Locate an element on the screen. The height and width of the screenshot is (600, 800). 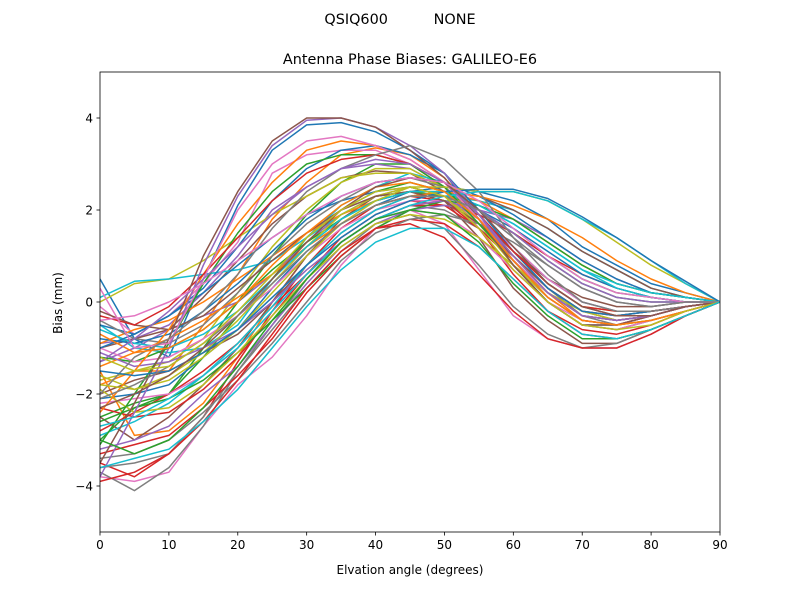
chart-suptitle: QSIQ600 NONE is located at coordinates (399, 20).